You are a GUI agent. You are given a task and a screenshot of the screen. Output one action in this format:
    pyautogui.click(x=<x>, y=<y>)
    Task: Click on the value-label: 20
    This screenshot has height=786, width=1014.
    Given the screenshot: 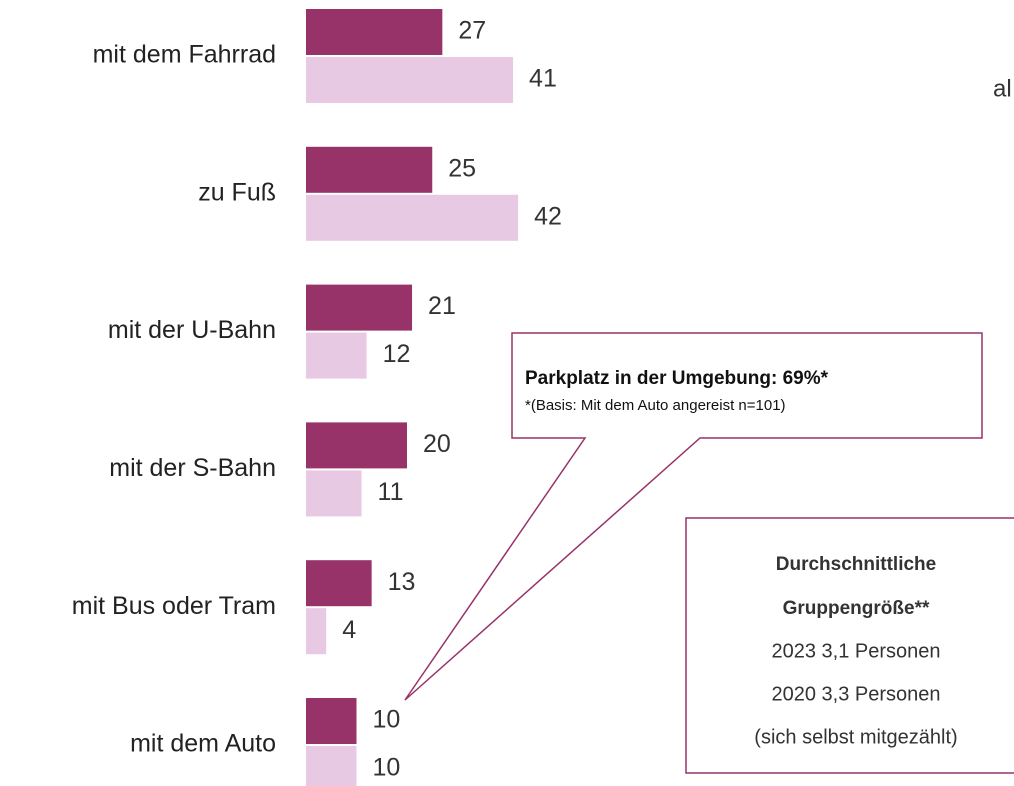 What is the action you would take?
    pyautogui.click(x=437, y=444)
    